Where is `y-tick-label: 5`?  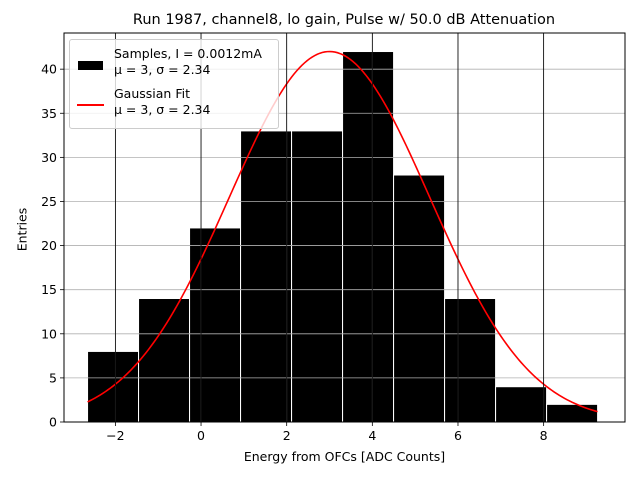
y-tick-label: 5 is located at coordinates (53, 377).